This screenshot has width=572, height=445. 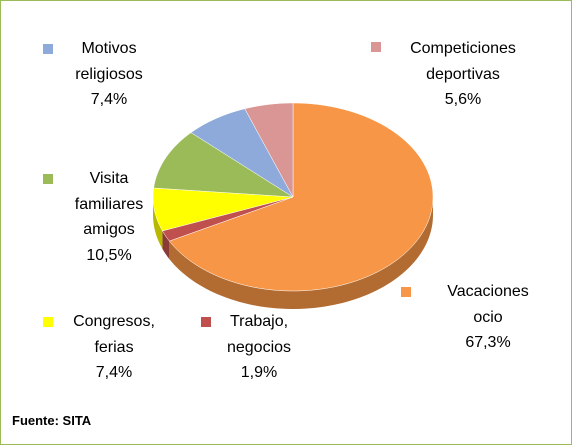 I want to click on data-label: Motivos religiosos 7,4%, so click(x=109, y=74).